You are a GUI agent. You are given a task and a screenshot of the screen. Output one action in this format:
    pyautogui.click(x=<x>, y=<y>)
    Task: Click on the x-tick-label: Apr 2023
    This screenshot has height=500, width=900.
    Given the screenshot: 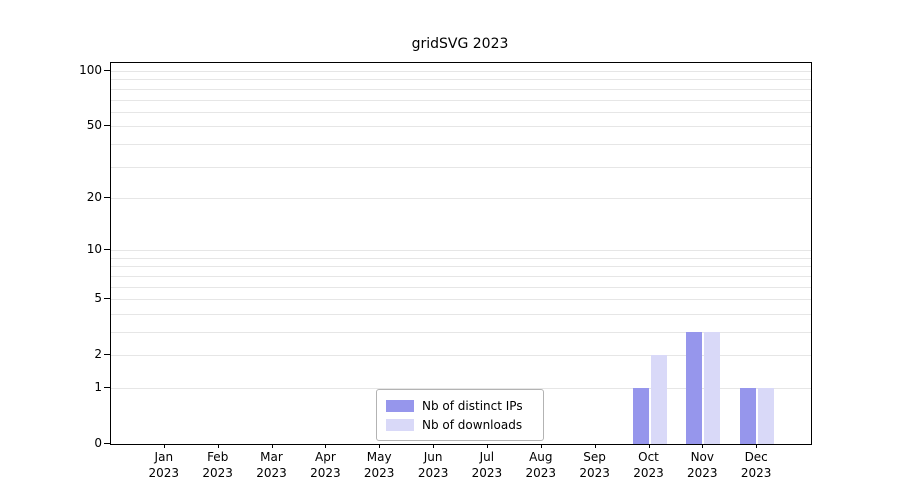 What is the action you would take?
    pyautogui.click(x=325, y=465)
    